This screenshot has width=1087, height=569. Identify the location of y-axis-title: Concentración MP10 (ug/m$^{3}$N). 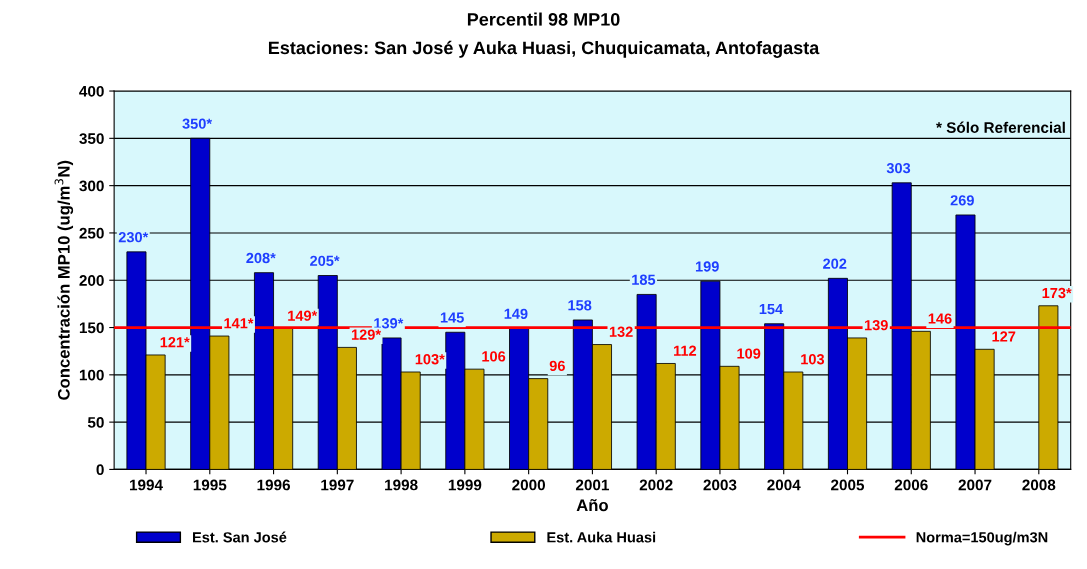
(64, 280).